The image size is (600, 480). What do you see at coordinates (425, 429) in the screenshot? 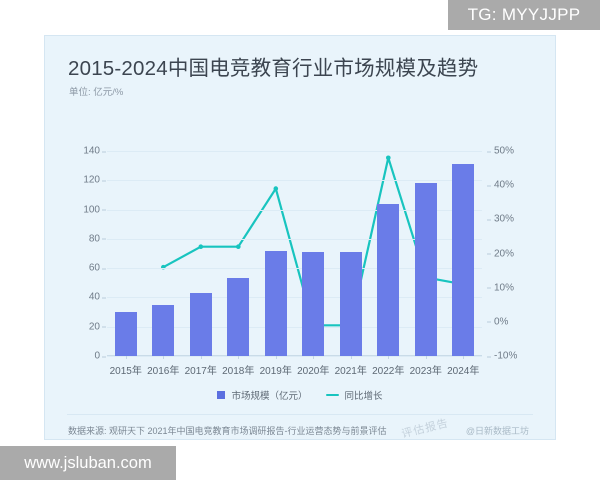
I see `diagonal-watermark: 评估报告` at bounding box center [425, 429].